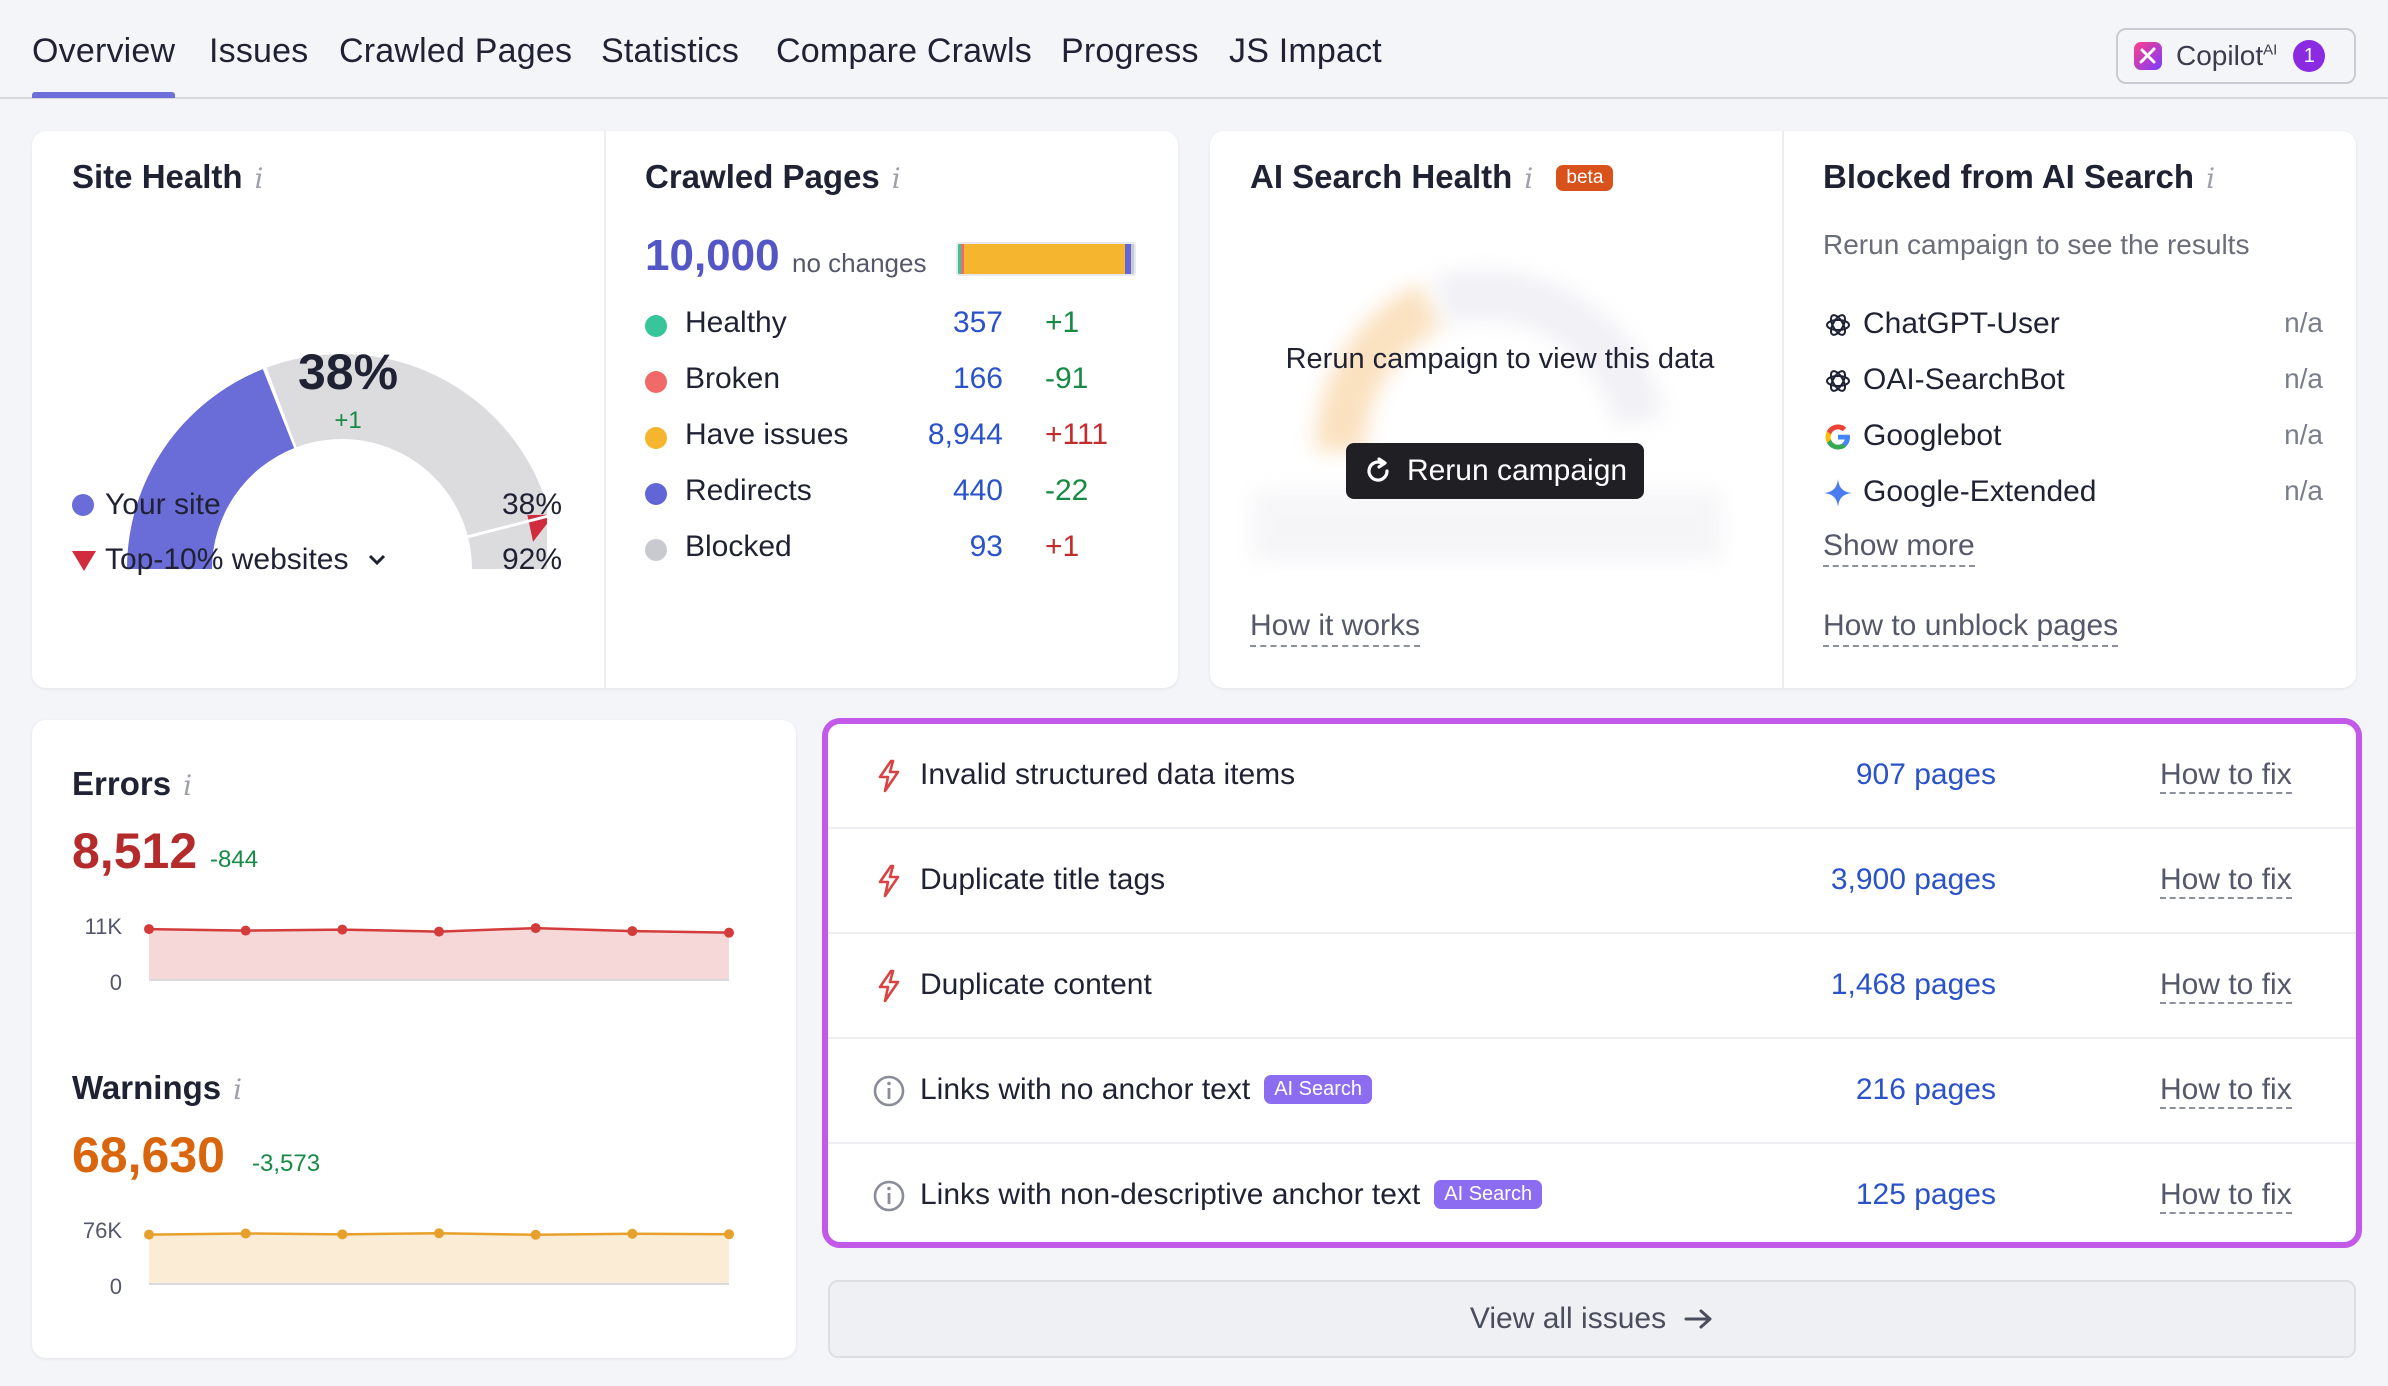 The width and height of the screenshot is (2388, 1386). I want to click on copilot-button: CopilotAI 1, so click(2236, 56).